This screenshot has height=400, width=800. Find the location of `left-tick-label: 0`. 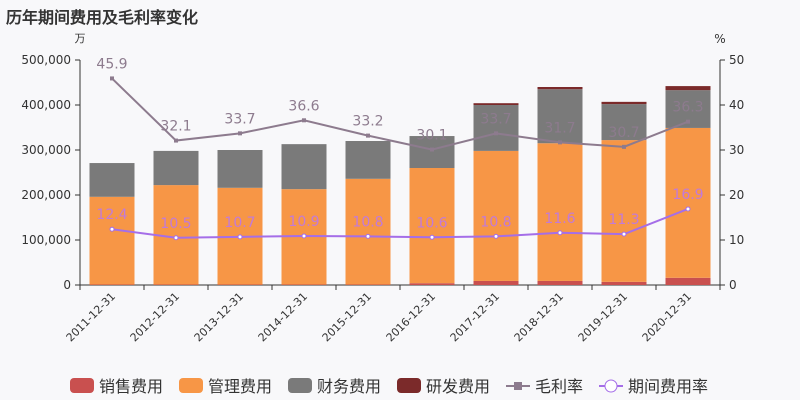

left-tick-label: 0 is located at coordinates (67, 285).